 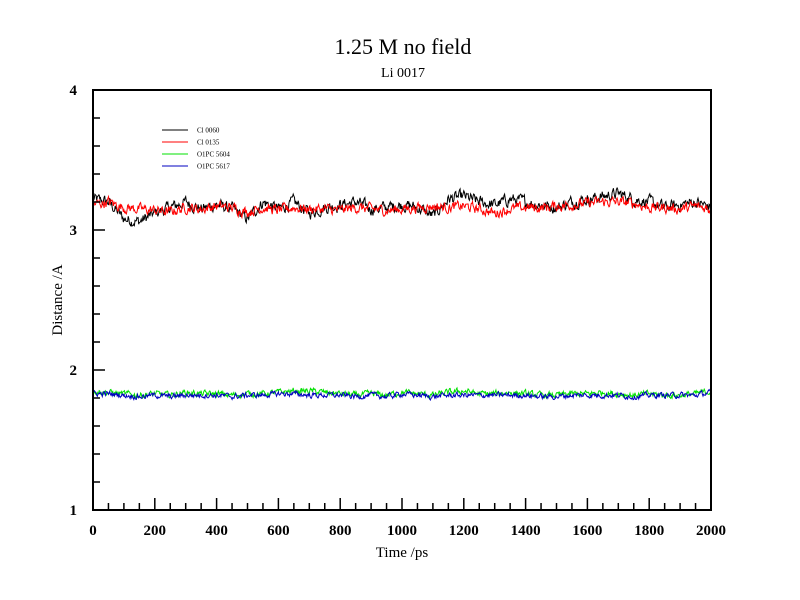 I want to click on x-tick-label: 2000, so click(x=711, y=531).